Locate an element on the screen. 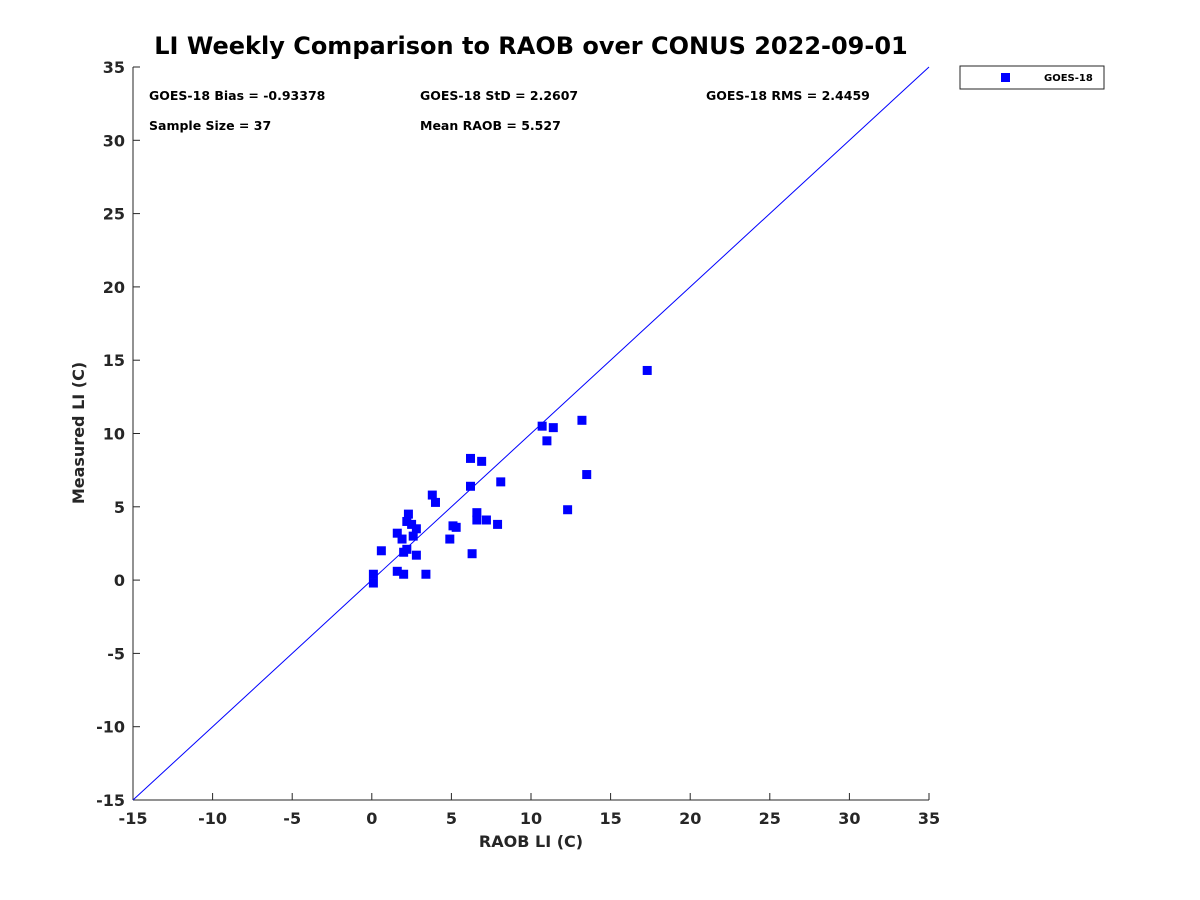 This screenshot has width=1200, height=900. x-ticks: -15 -10 -5 0 5 10 15 20 25 30 35 is located at coordinates (529, 810).